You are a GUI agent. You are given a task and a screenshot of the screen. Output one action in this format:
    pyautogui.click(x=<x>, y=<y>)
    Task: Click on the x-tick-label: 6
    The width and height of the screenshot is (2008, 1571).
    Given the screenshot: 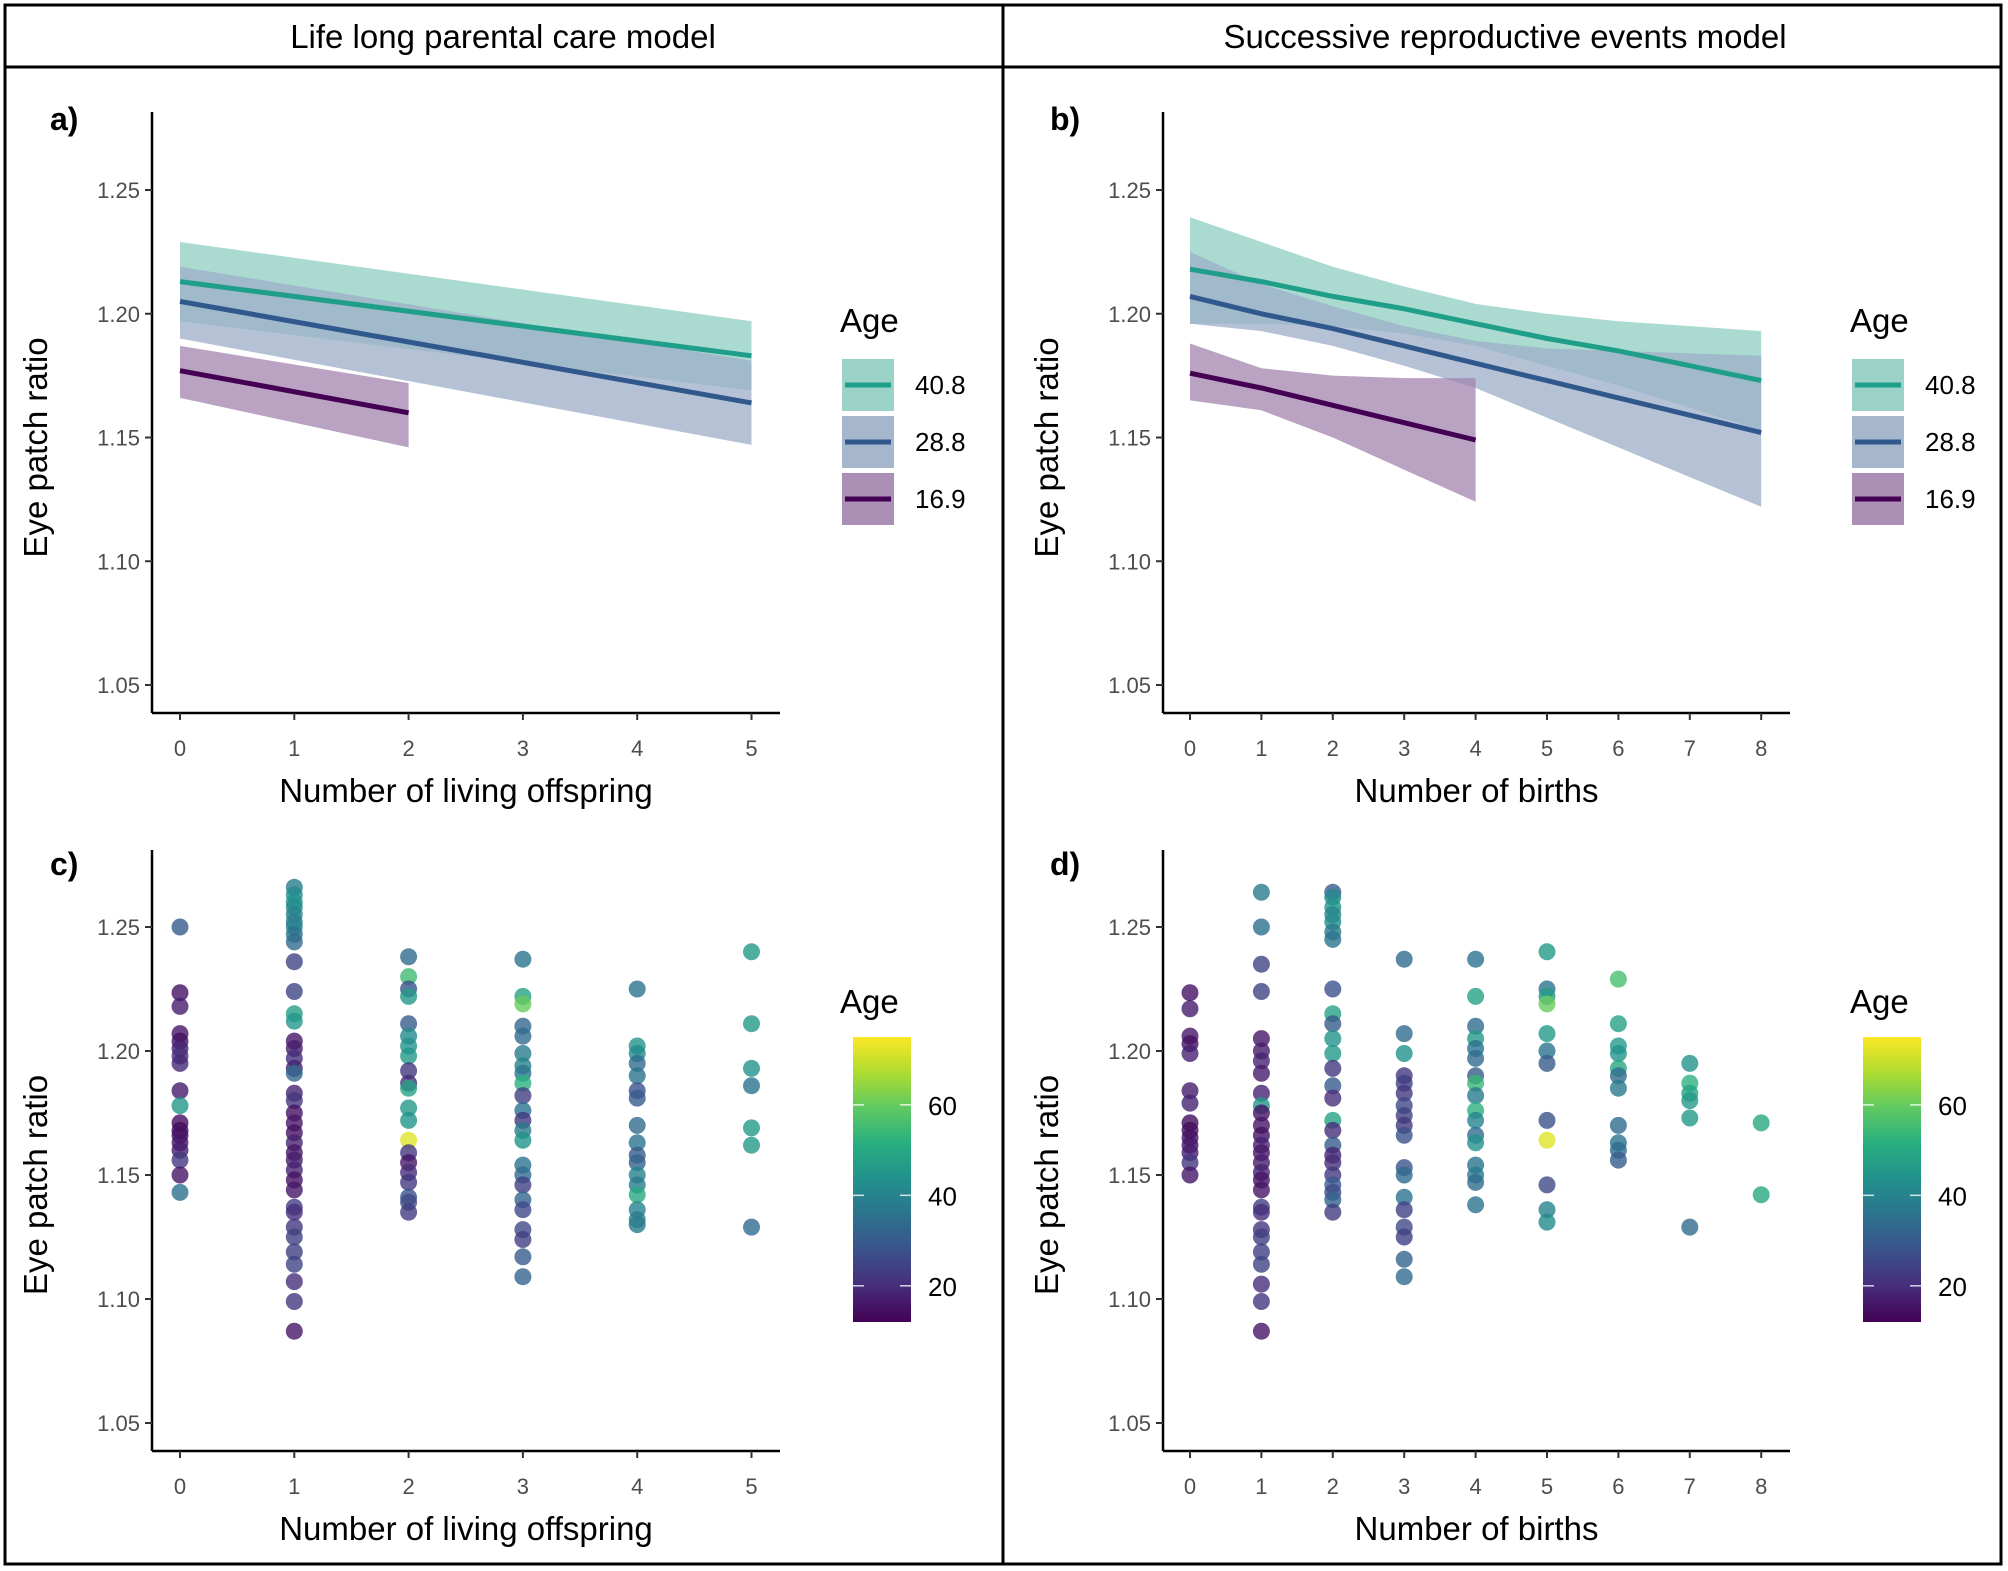 What is the action you would take?
    pyautogui.click(x=1618, y=748)
    